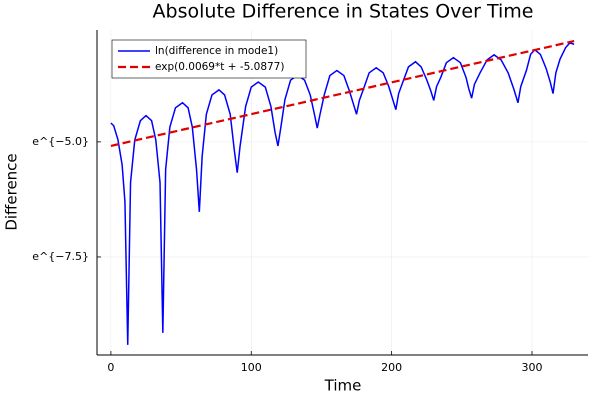 Image resolution: width=600 pixels, height=400 pixels. Describe the element at coordinates (251, 367) in the screenshot. I see `x-tick-label: 100` at that location.